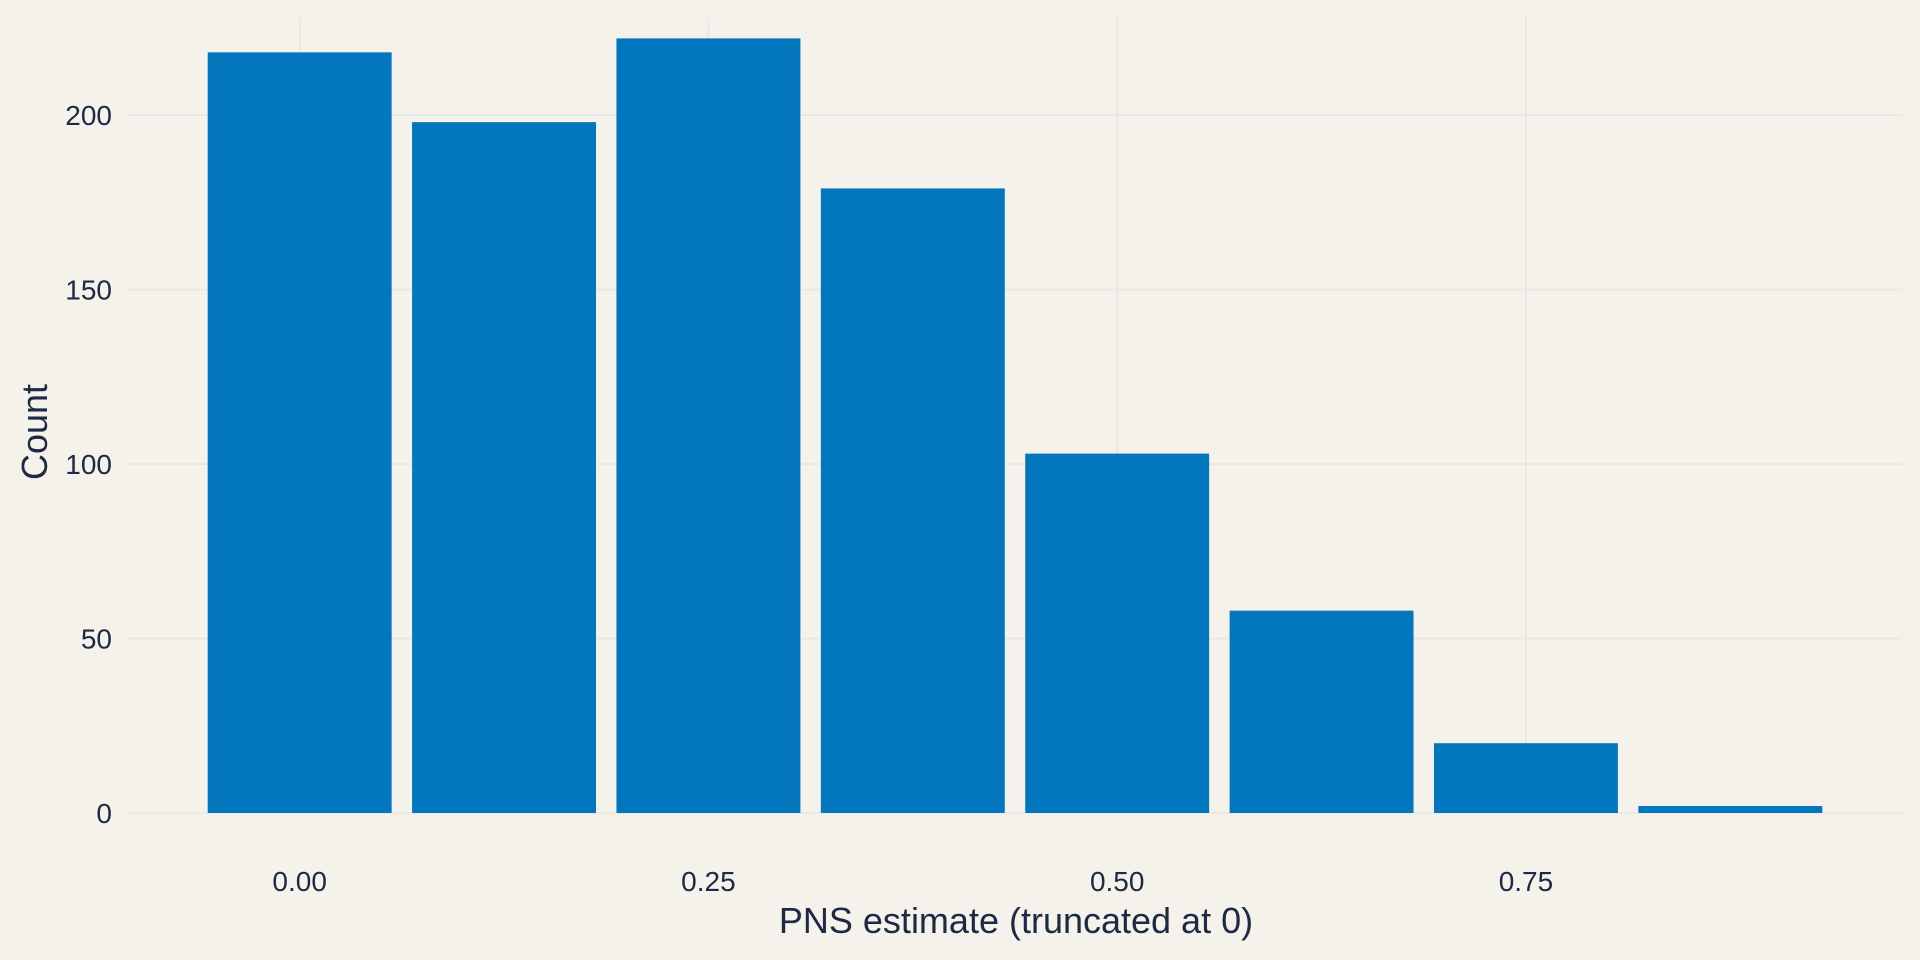  What do you see at coordinates (1016, 920) in the screenshot?
I see `x-axis-title: PNS estimate (truncated at 0)` at bounding box center [1016, 920].